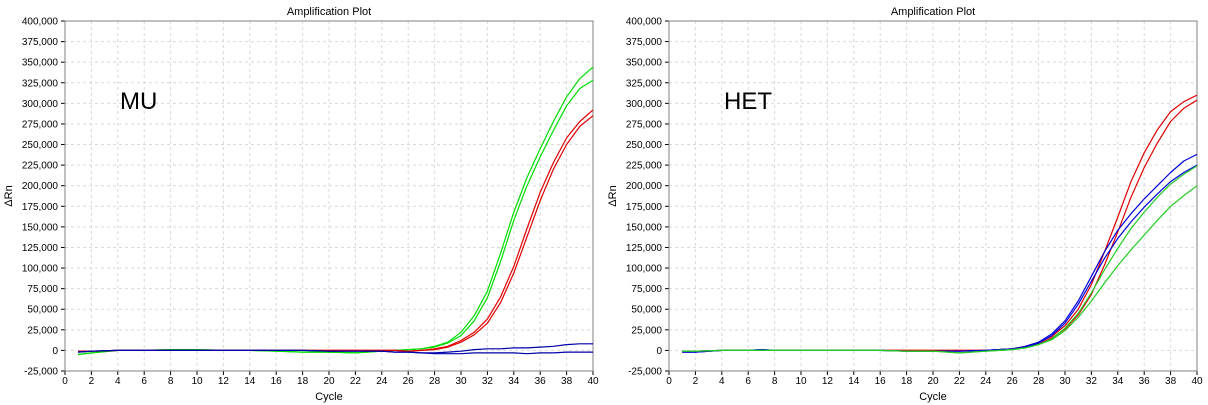 Image resolution: width=1208 pixels, height=405 pixels. What do you see at coordinates (138, 101) in the screenshot?
I see `genotype-label: MU` at bounding box center [138, 101].